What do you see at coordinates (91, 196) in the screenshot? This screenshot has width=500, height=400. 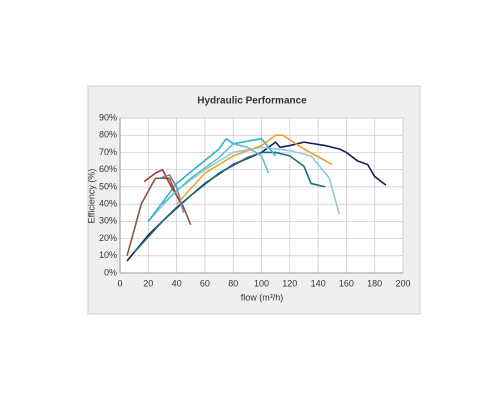 I see `y-axis-label: Efficiency (%)` at bounding box center [91, 196].